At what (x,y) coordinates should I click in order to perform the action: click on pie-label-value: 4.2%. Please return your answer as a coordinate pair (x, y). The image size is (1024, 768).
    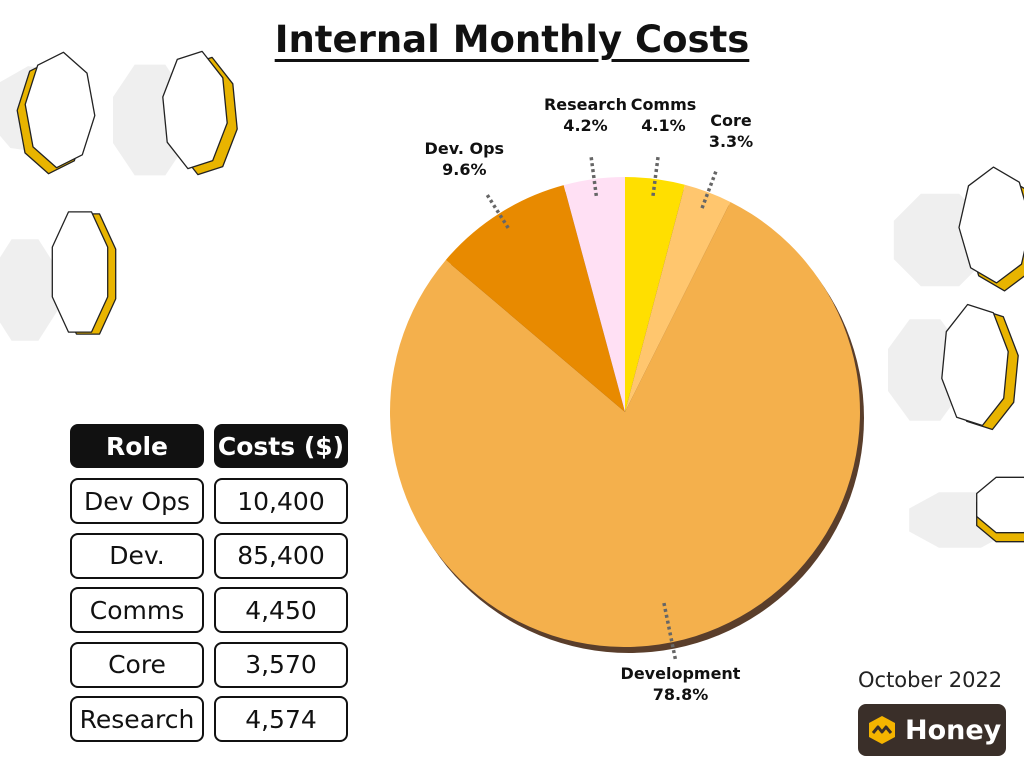
    Looking at the image, I should click on (585, 125).